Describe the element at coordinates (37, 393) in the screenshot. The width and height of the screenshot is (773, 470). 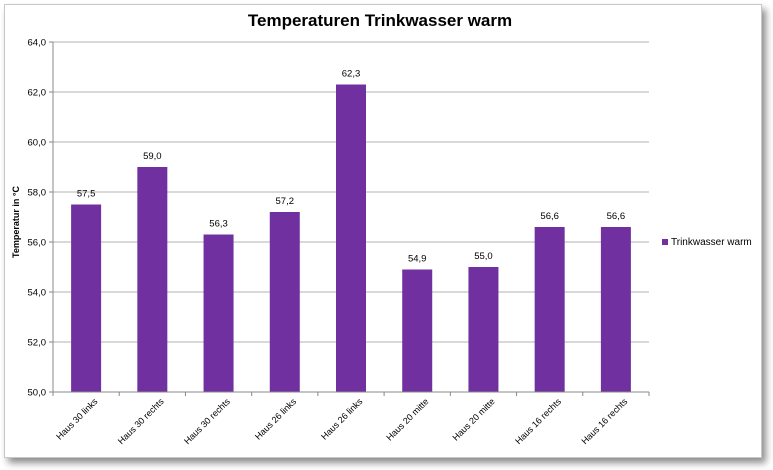
I see `y-tick-label: 50,0` at that location.